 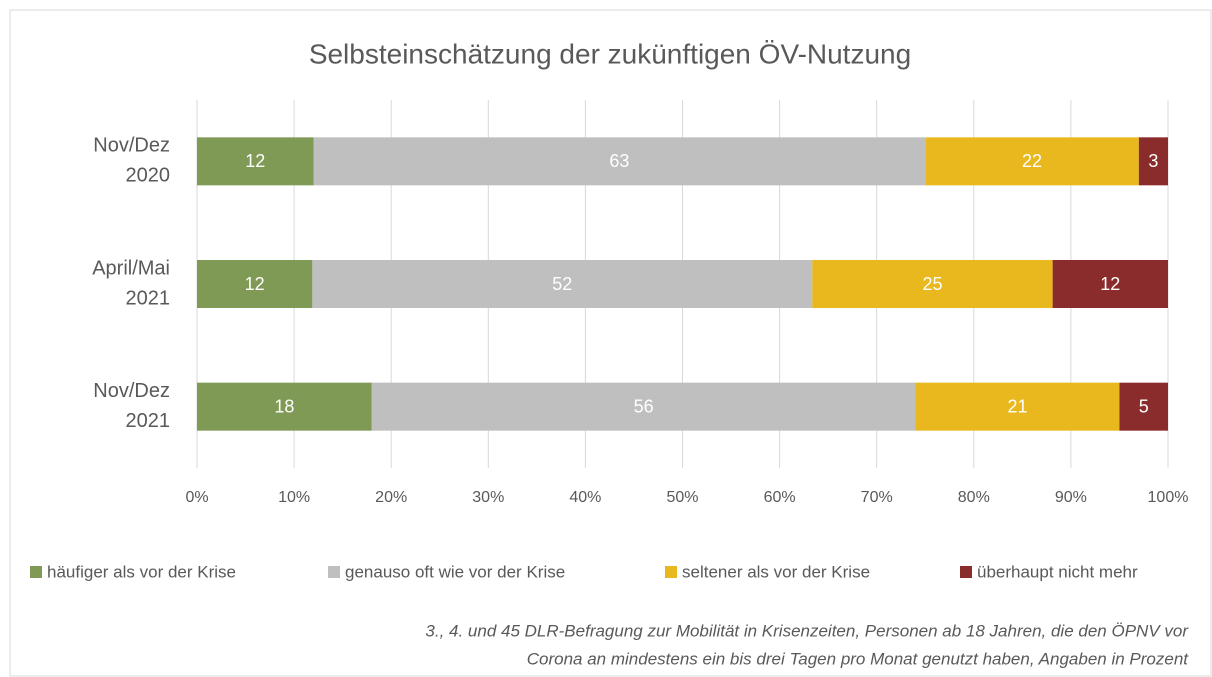 What do you see at coordinates (141, 571) in the screenshot?
I see `legend-label: häufiger als vor der Krise` at bounding box center [141, 571].